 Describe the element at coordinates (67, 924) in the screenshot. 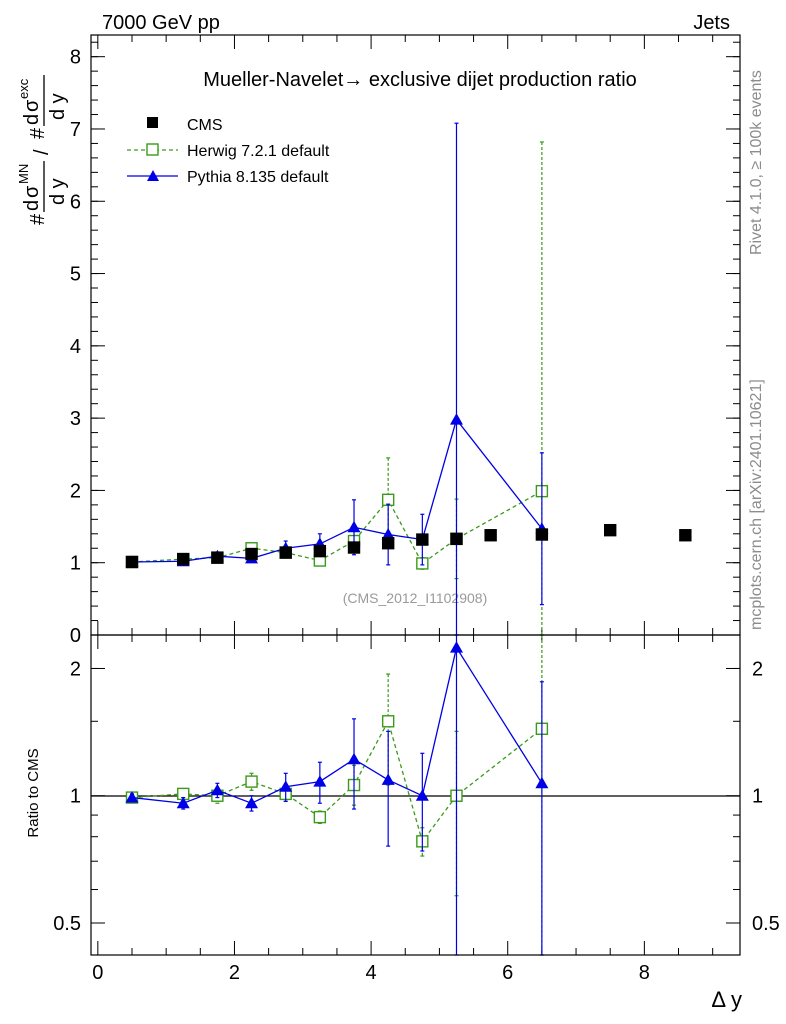

I see `ratio-y-tick-label: 0.5` at that location.